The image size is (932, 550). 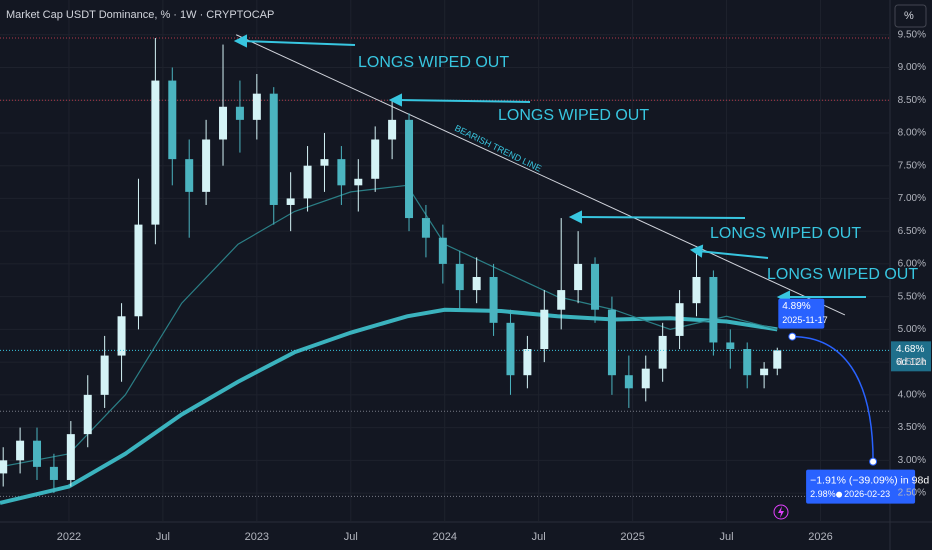 What do you see at coordinates (911, 356) in the screenshot?
I see `last-price-box` at bounding box center [911, 356].